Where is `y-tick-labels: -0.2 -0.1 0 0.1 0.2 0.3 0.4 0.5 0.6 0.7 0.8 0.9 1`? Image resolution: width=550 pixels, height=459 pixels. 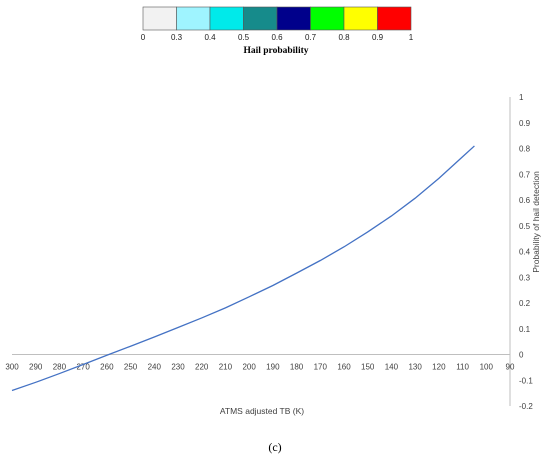 y-tick-labels: -0.2 -0.1 0 0.1 0.2 0.3 0.4 0.5 0.6 0.7 0.8 0.9 1 is located at coordinates (526, 252).